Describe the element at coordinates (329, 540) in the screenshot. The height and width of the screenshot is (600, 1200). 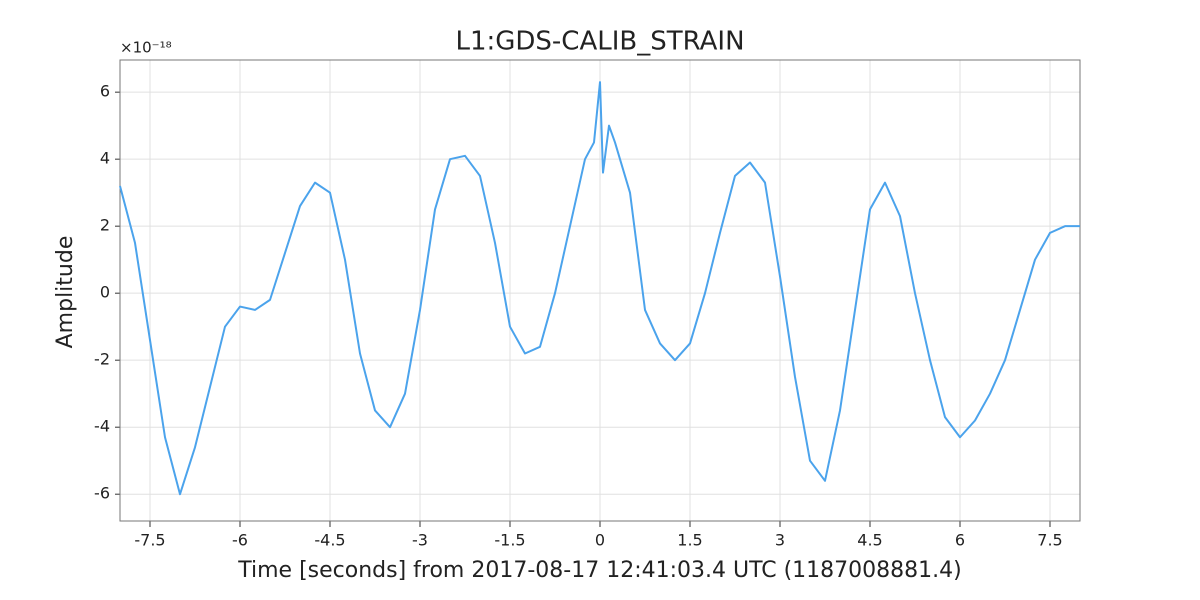
I see `x-tick-label: -4.5` at that location.